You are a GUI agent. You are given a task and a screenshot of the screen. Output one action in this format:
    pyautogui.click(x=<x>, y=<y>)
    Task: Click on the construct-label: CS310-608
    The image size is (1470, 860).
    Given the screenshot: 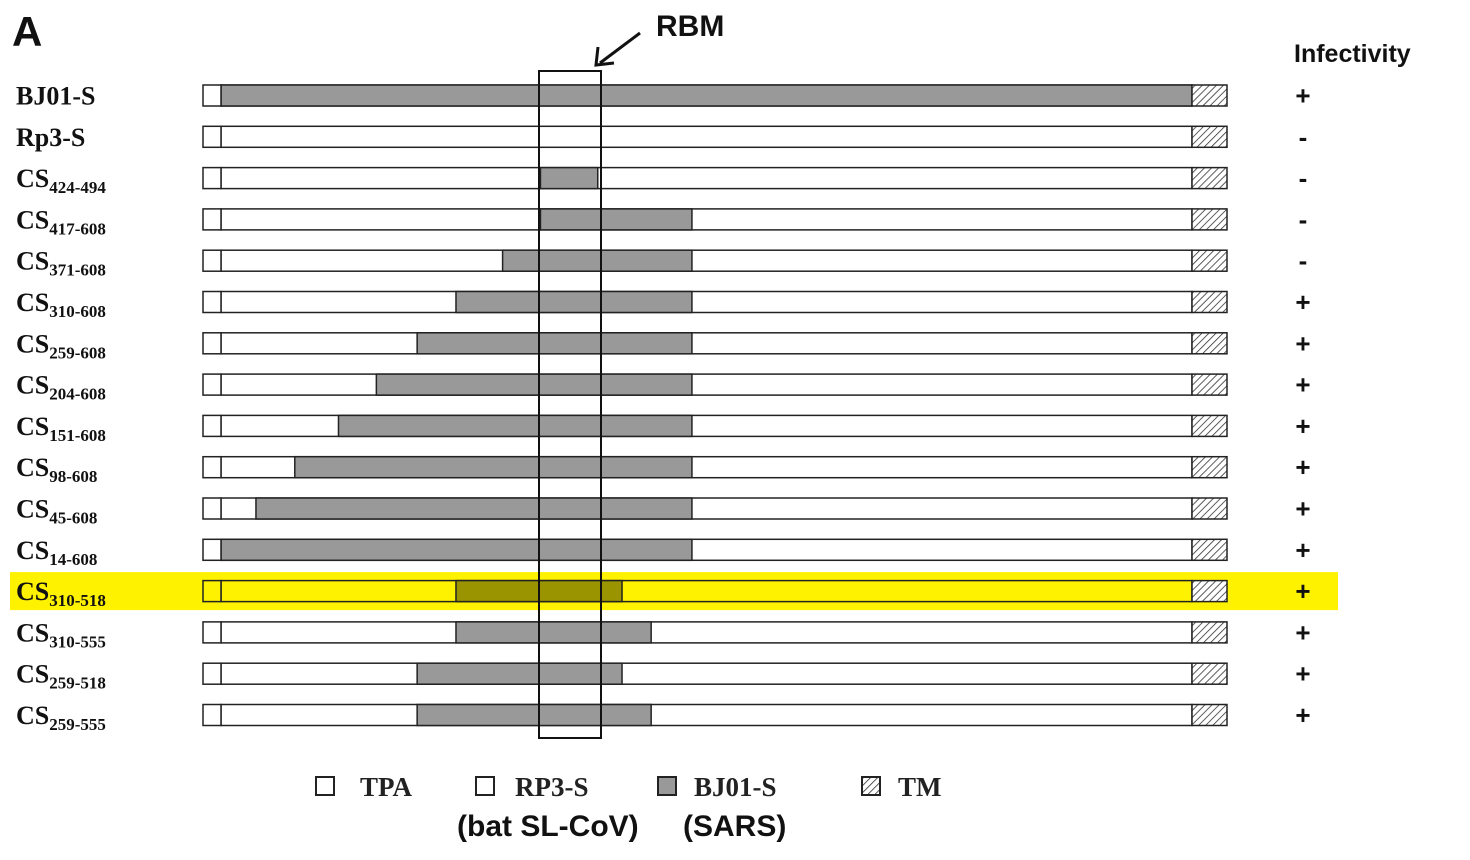 What is the action you would take?
    pyautogui.click(x=61, y=304)
    